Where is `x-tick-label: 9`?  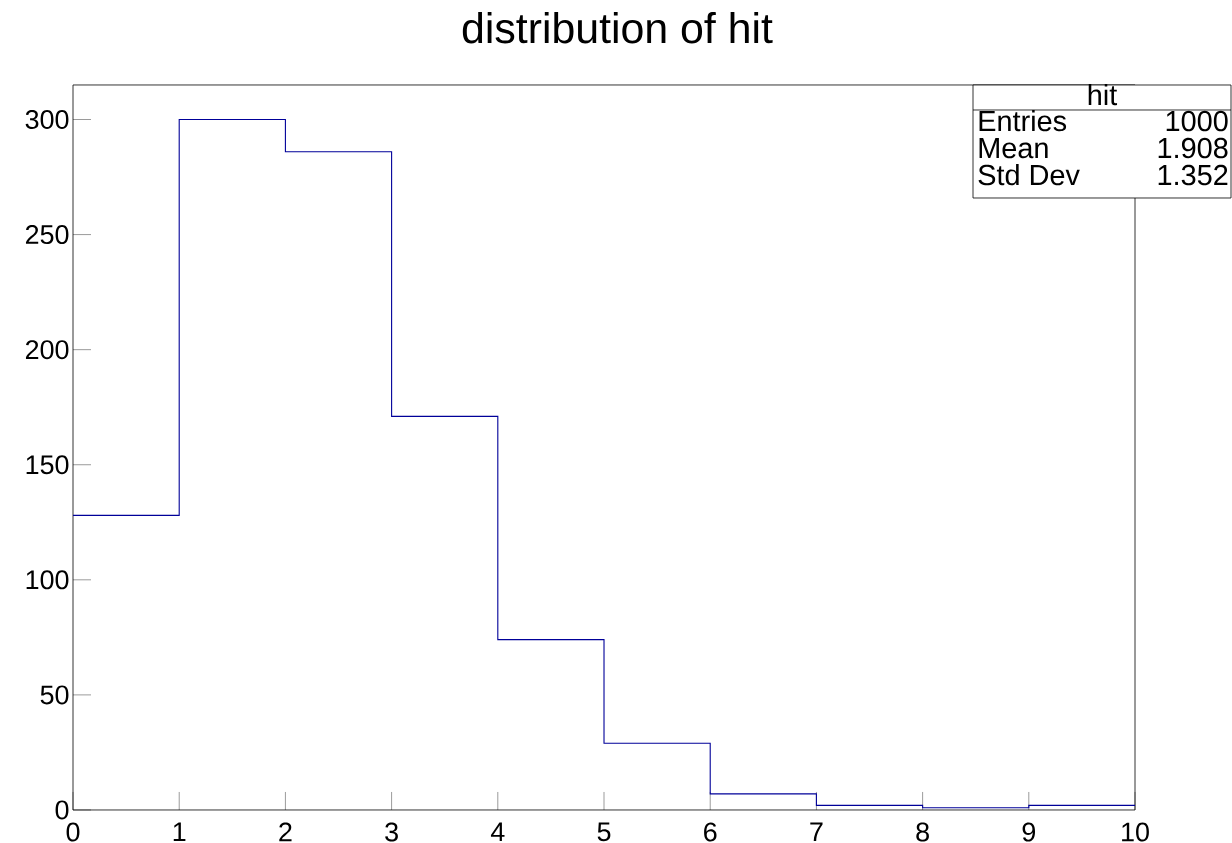
x-tick-label: 9 is located at coordinates (1029, 832).